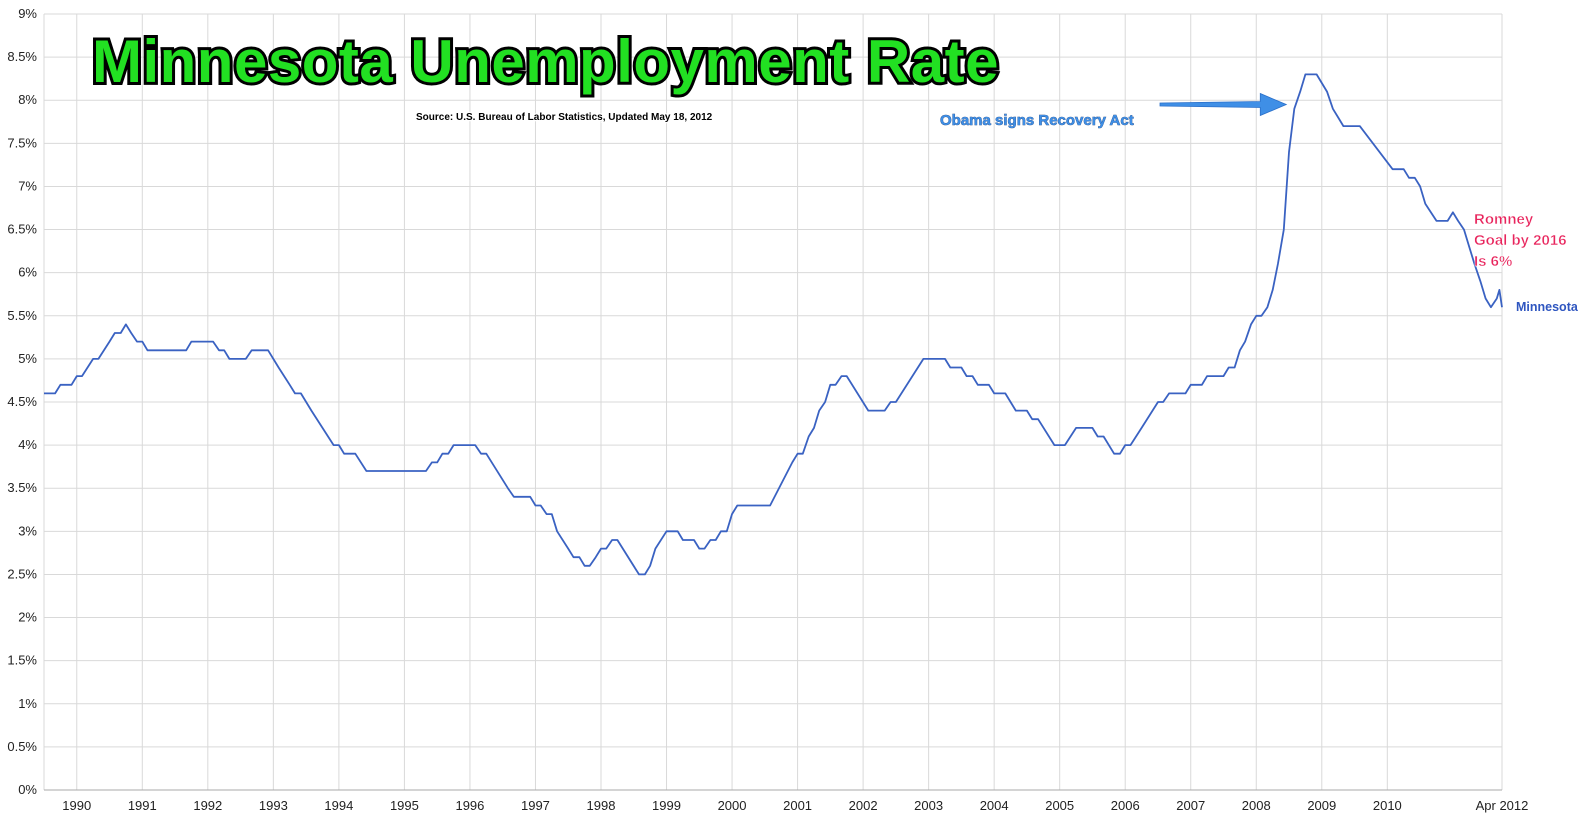 The height and width of the screenshot is (833, 1595). I want to click on romney-annotation: Romney Goal by 2016 Is 6%, so click(1520, 240).